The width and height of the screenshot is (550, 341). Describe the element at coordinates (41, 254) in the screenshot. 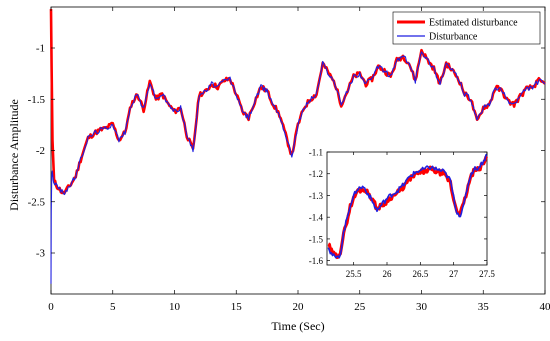

I see `main-y-tick-label: -3` at that location.